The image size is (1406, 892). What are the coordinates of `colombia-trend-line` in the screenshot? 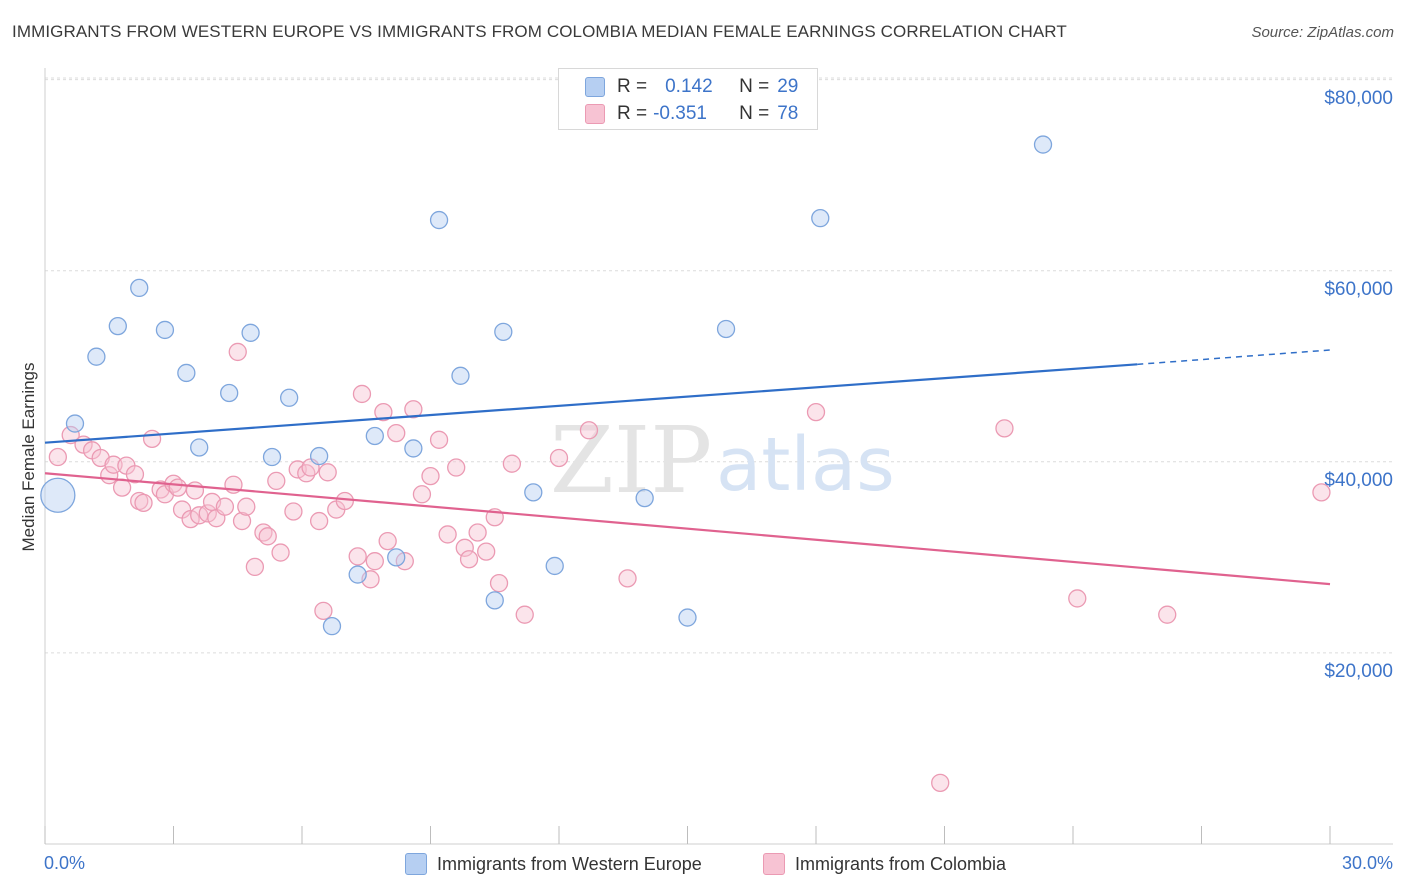 It's located at (687, 529).